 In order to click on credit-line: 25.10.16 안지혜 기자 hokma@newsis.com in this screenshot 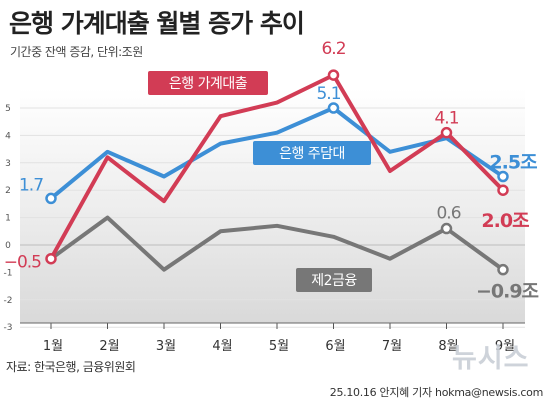, I will do `click(436, 392)`.